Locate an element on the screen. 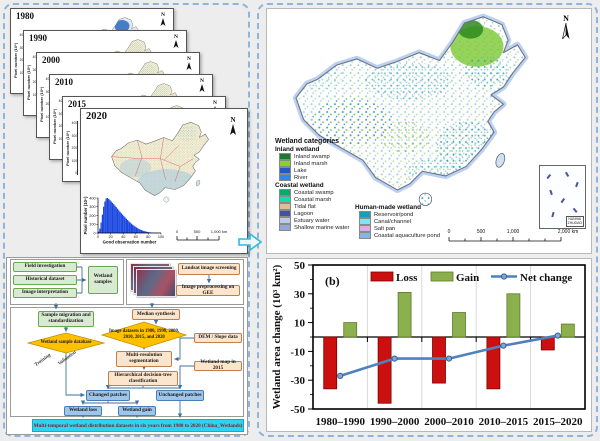 The height and width of the screenshot is (441, 600). y-tick-label: 30 is located at coordinates (300, 295).